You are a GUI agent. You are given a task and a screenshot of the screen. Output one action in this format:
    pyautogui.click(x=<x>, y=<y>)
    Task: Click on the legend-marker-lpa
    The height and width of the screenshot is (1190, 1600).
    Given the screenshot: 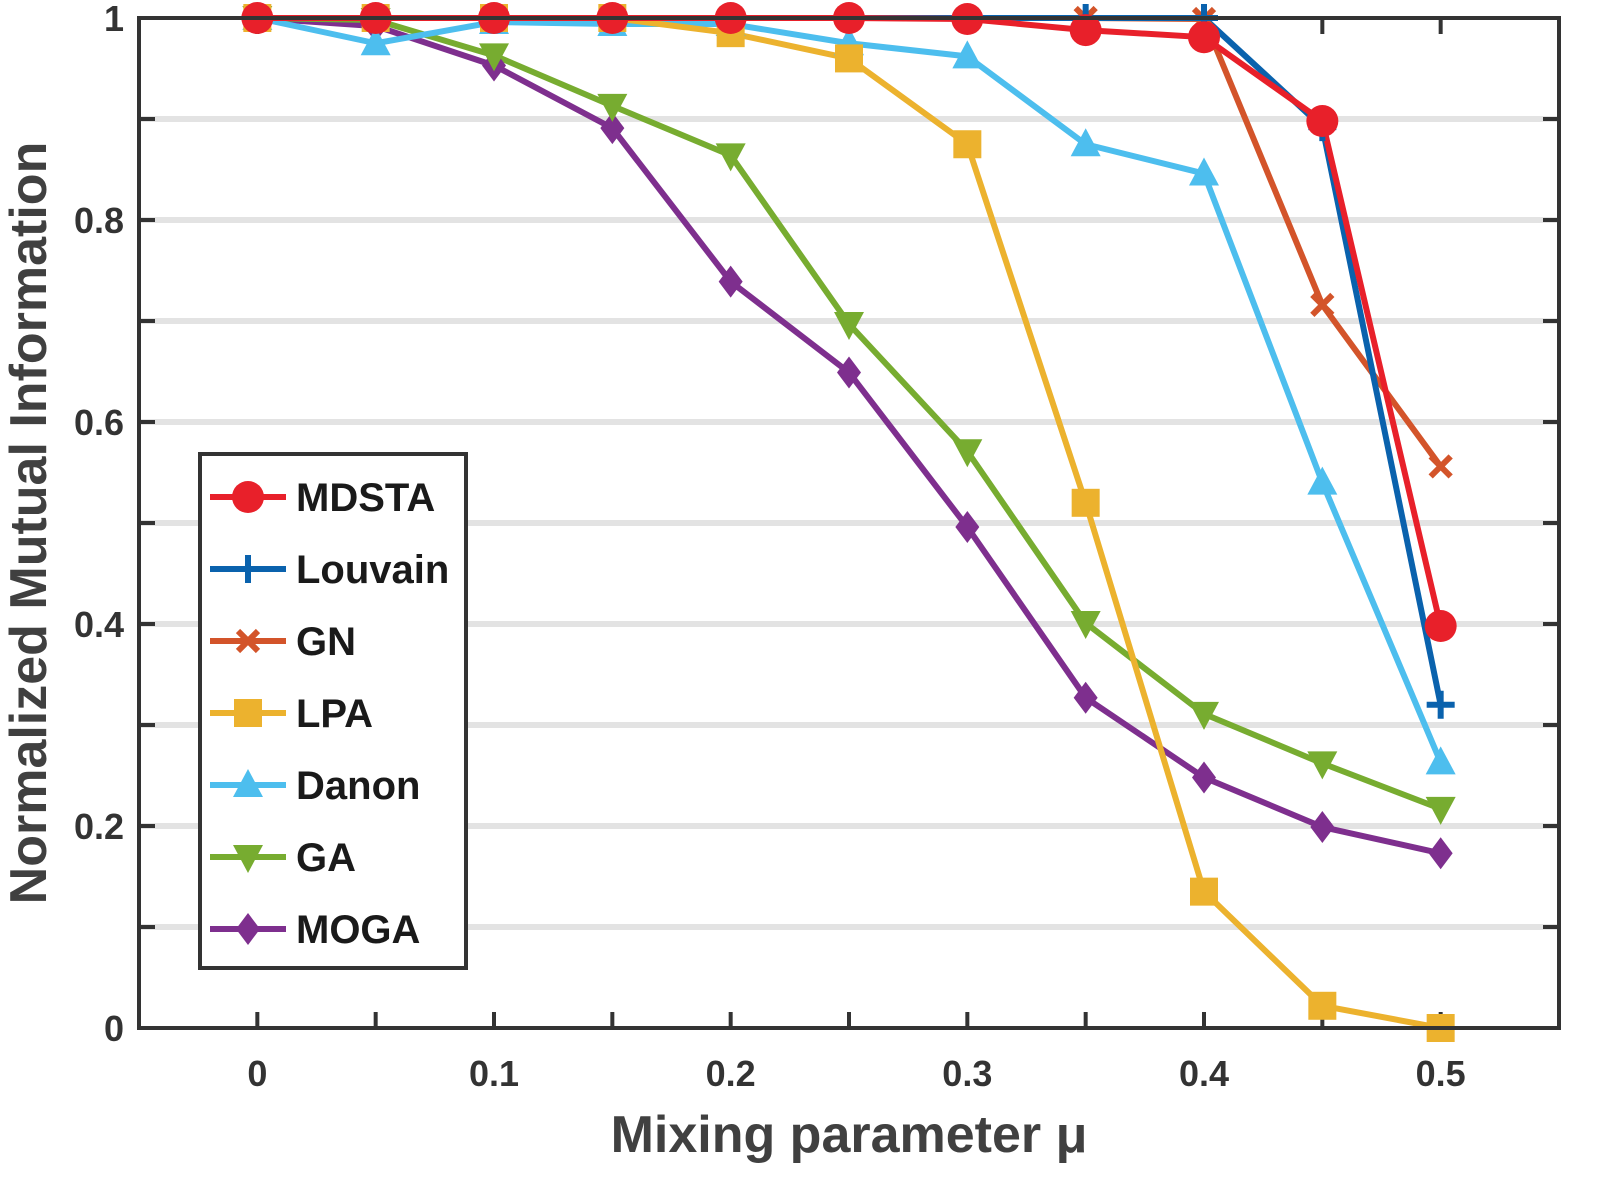 What is the action you would take?
    pyautogui.click(x=248, y=713)
    